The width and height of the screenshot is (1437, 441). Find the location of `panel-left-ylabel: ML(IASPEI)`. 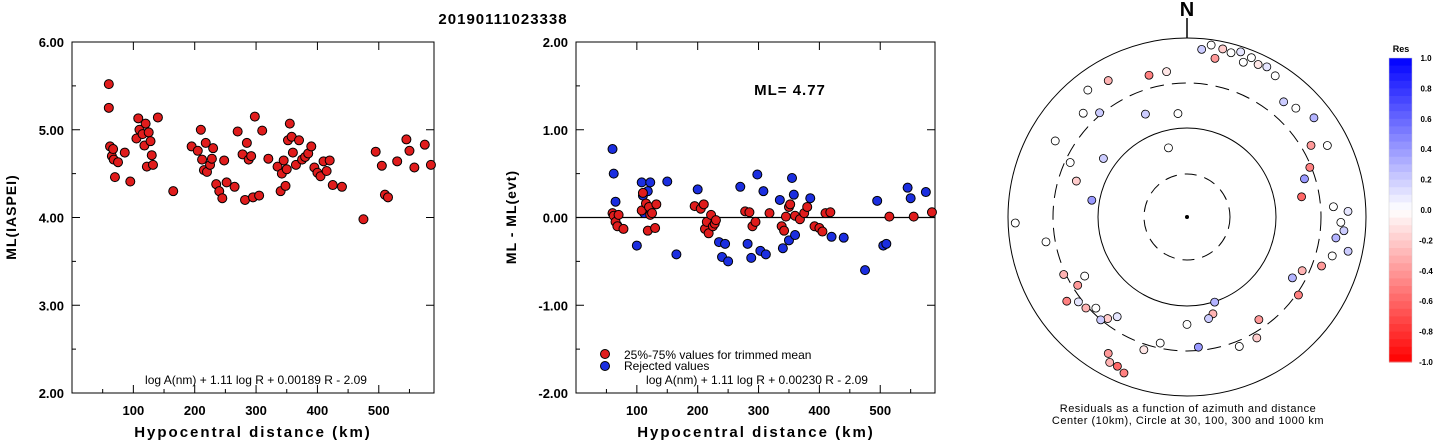

panel-left-ylabel: ML(IASPEI) is located at coordinates (11, 216).